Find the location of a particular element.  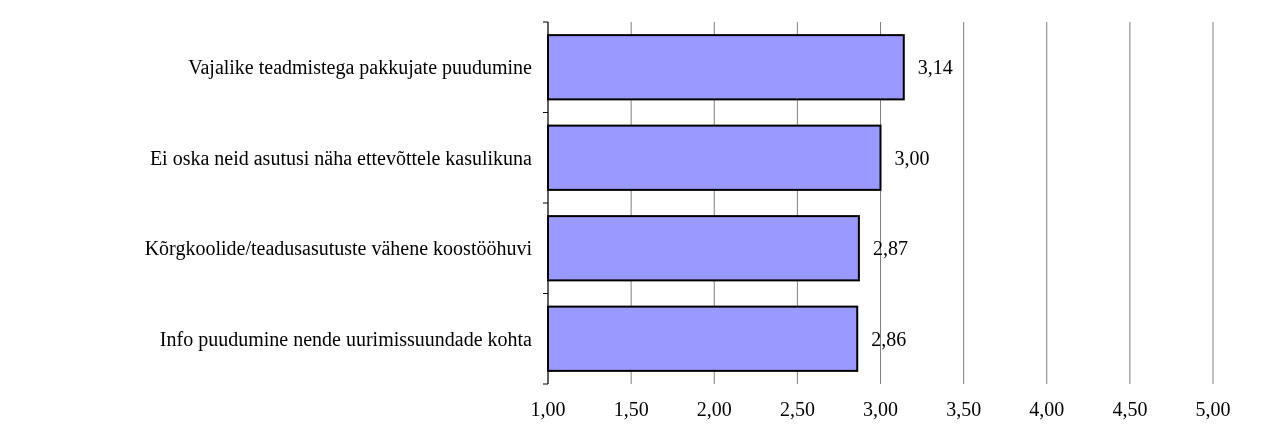

y-tick-label: Ei oska neid asutusi näha ettevõttele kasulikuna is located at coordinates (341, 157).